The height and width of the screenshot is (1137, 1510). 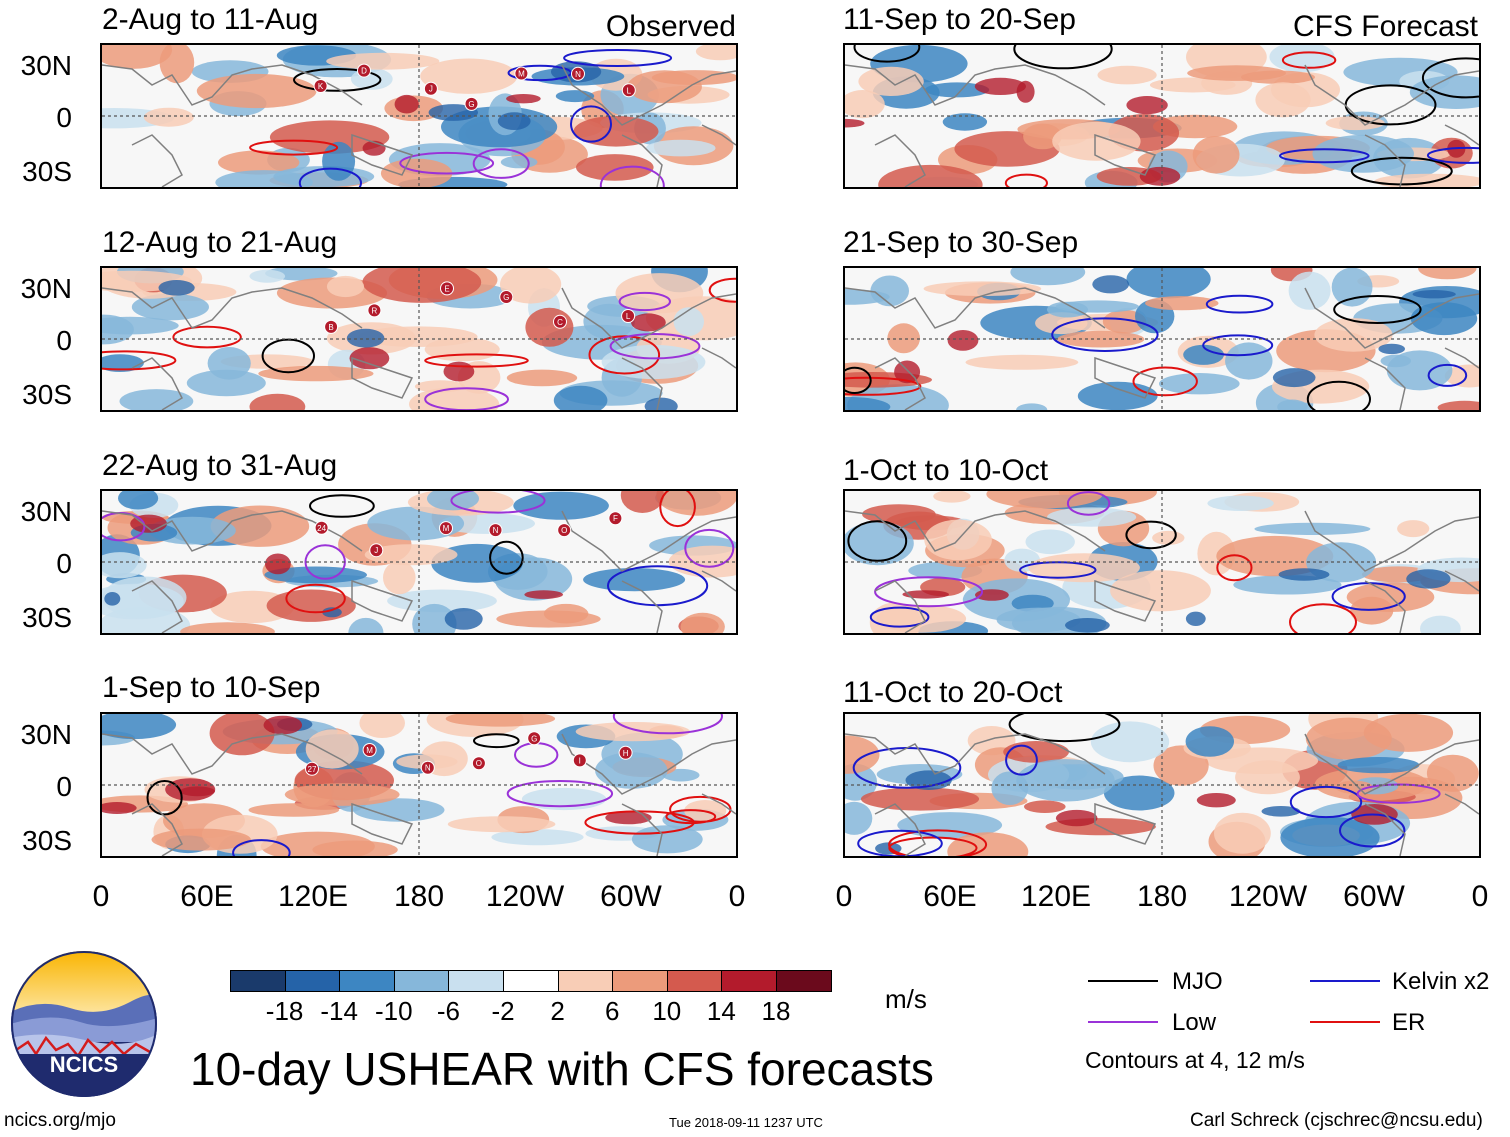 I want to click on storm-label: C, so click(x=560, y=322).